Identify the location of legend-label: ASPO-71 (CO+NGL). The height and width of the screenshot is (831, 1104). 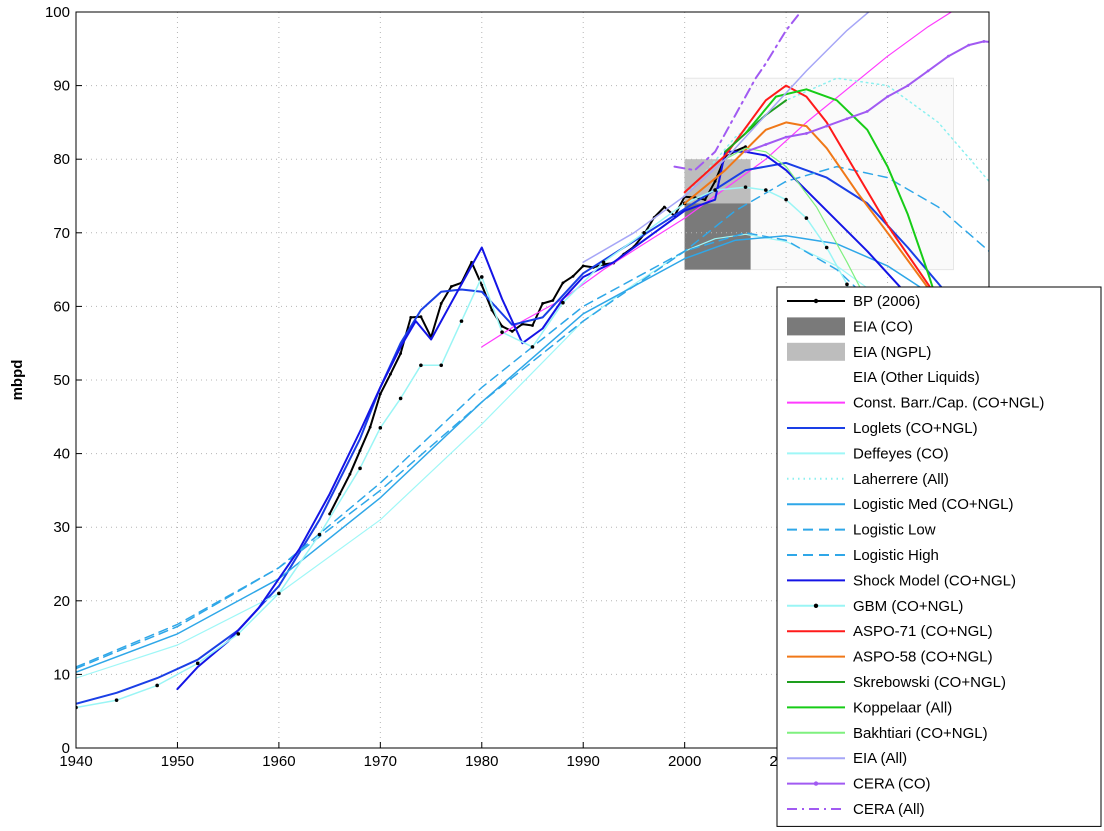
(923, 631).